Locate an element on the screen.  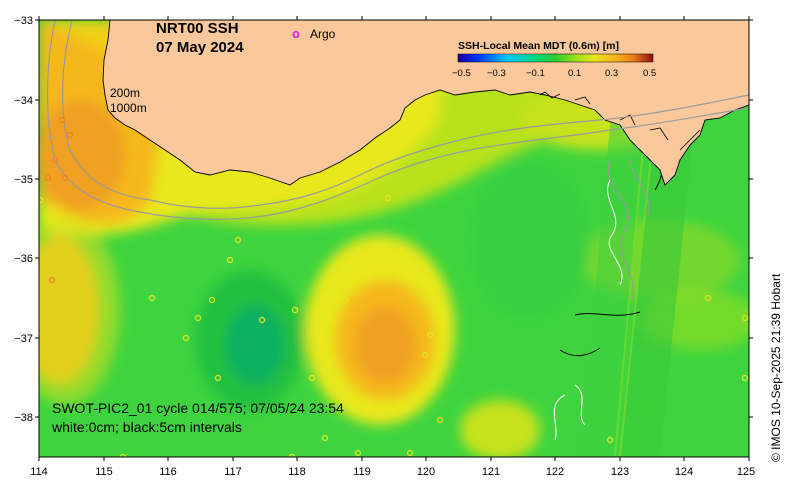
isobath-label-200m: 200m is located at coordinates (125, 93).